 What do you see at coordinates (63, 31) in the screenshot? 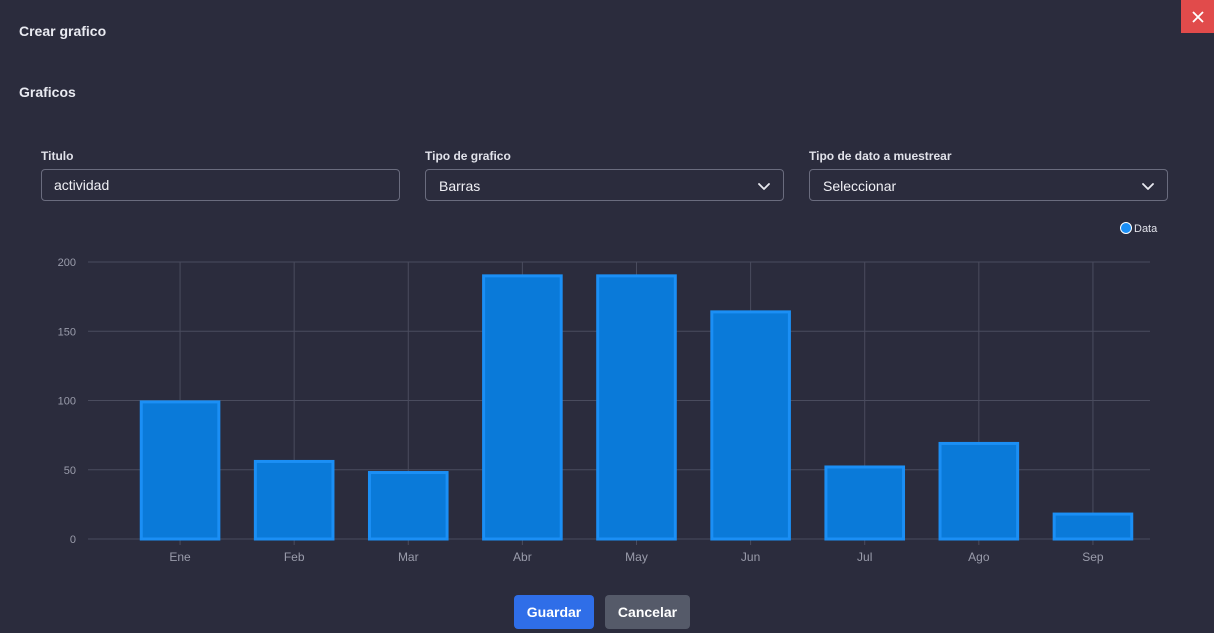
I see `modal-title: Crear grafico` at bounding box center [63, 31].